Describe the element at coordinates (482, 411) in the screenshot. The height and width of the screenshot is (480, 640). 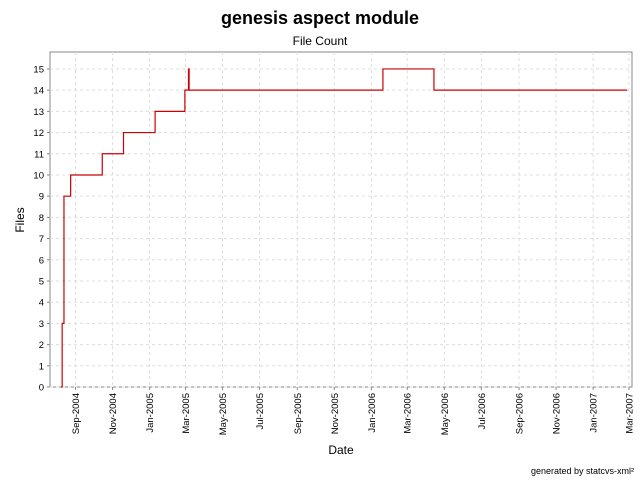
I see `x-tick-label: Jul-2006` at that location.